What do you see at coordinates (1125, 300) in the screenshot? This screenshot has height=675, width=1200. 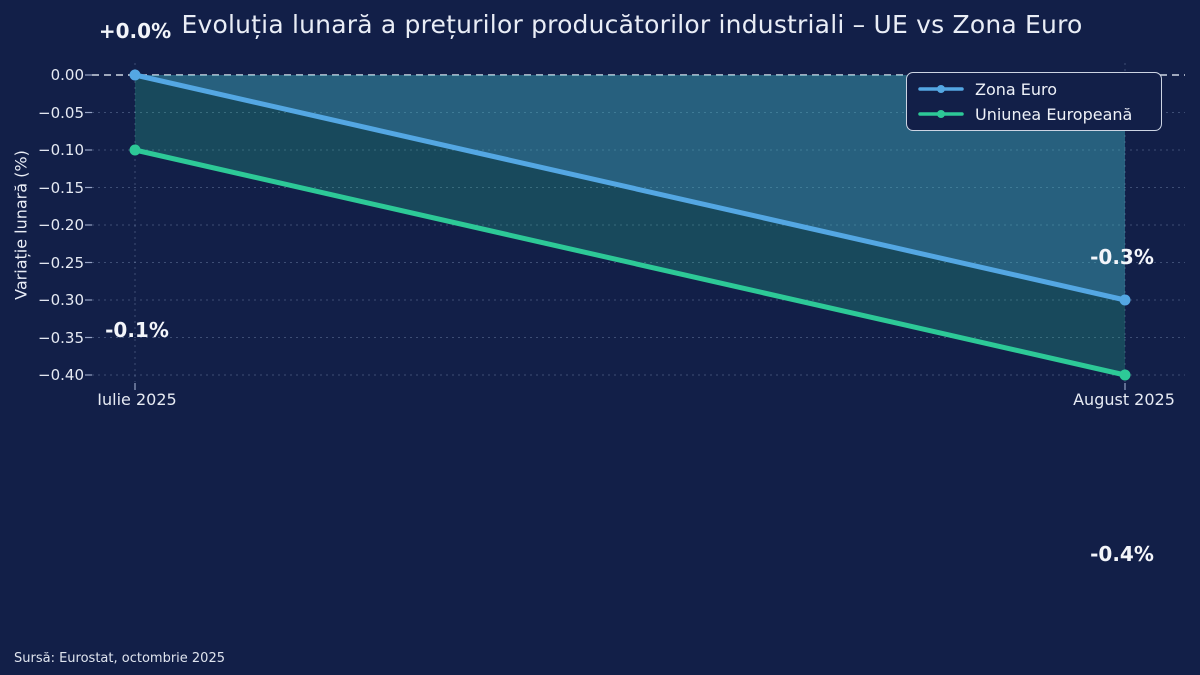 I see `eurozone-point-aug` at bounding box center [1125, 300].